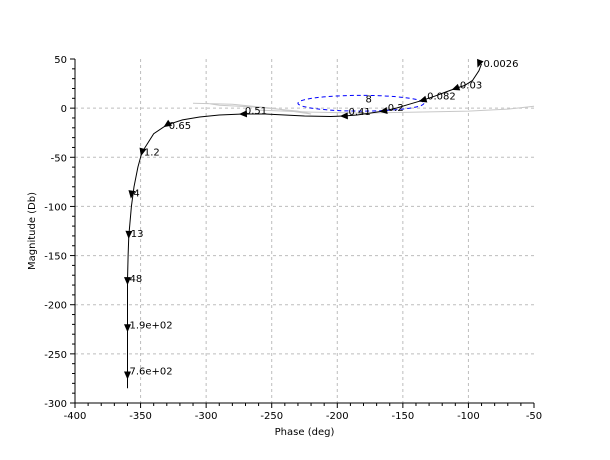  What do you see at coordinates (441, 96) in the screenshot?
I see `point-label: 0.082` at bounding box center [441, 96].